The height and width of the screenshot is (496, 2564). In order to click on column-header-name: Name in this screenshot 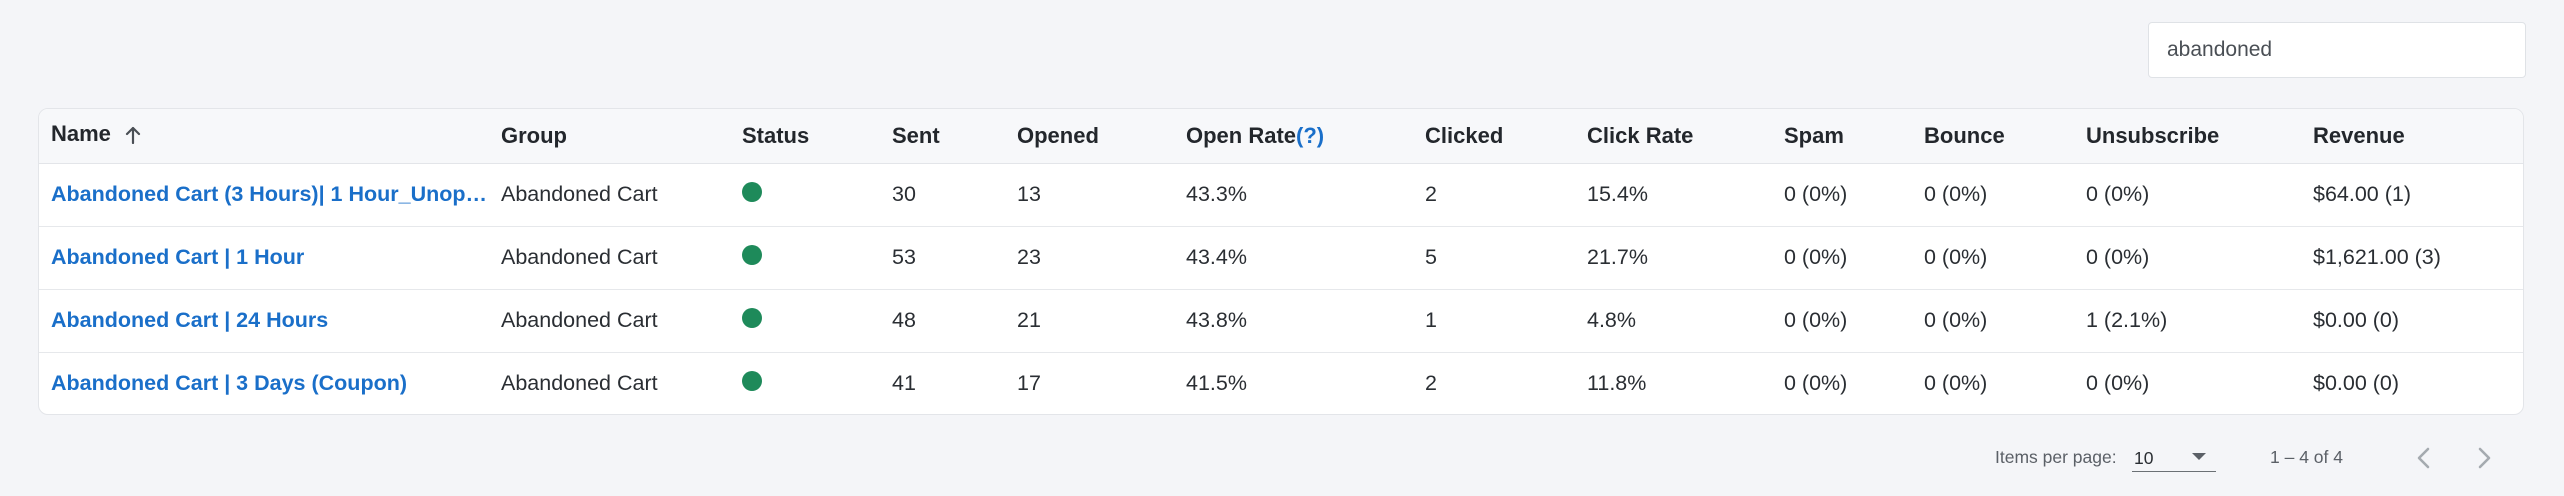, I will do `click(264, 136)`.